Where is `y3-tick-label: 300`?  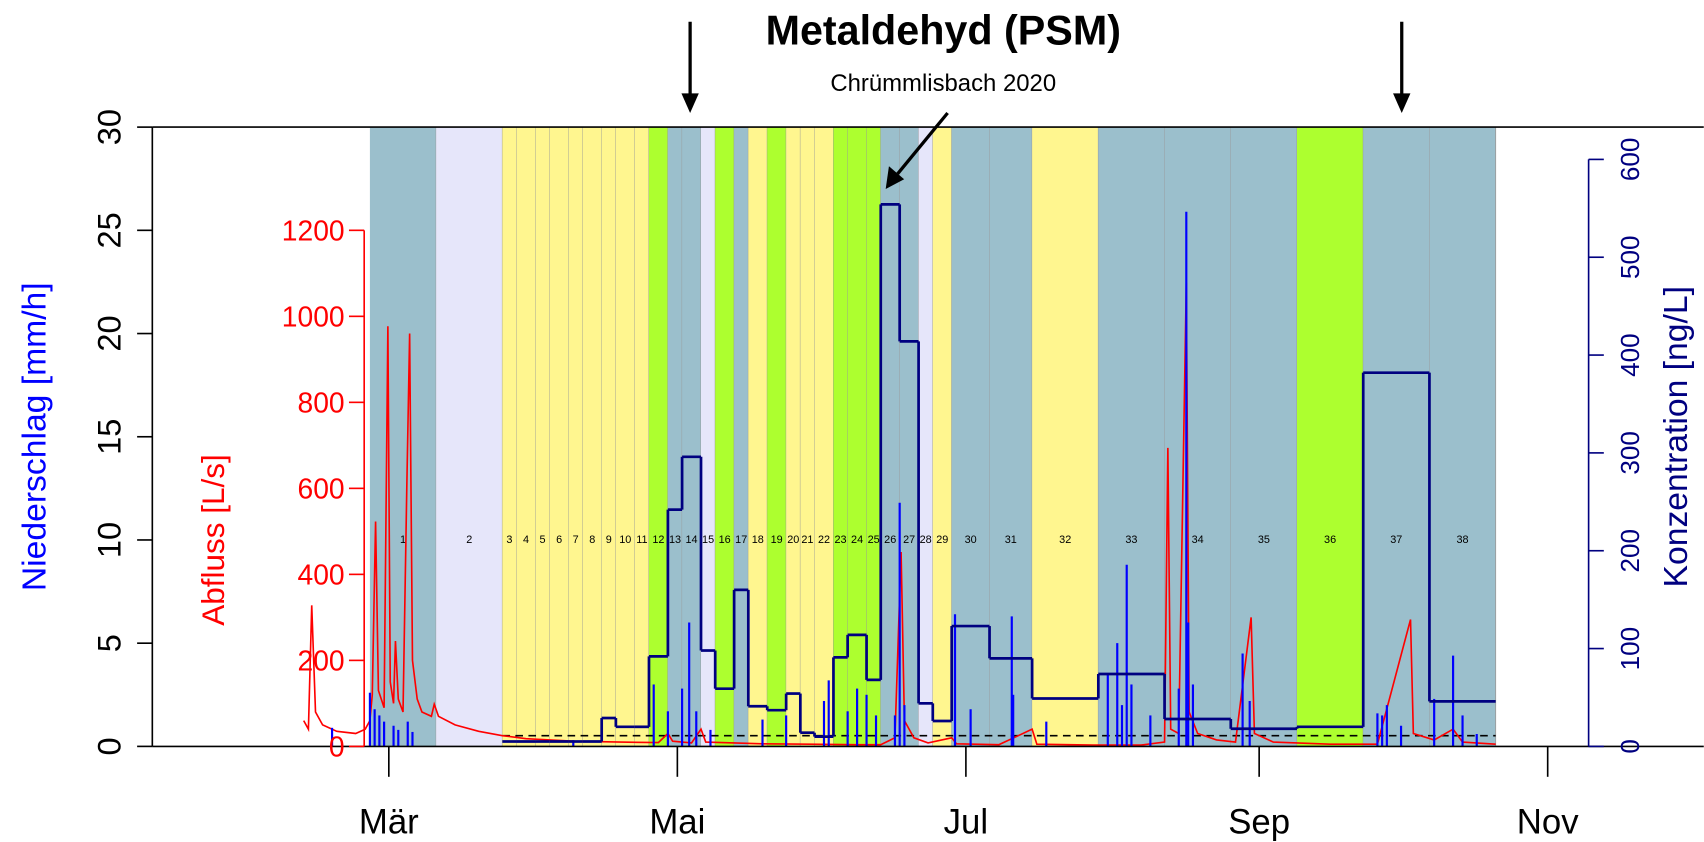
y3-tick-label: 300 is located at coordinates (1630, 452).